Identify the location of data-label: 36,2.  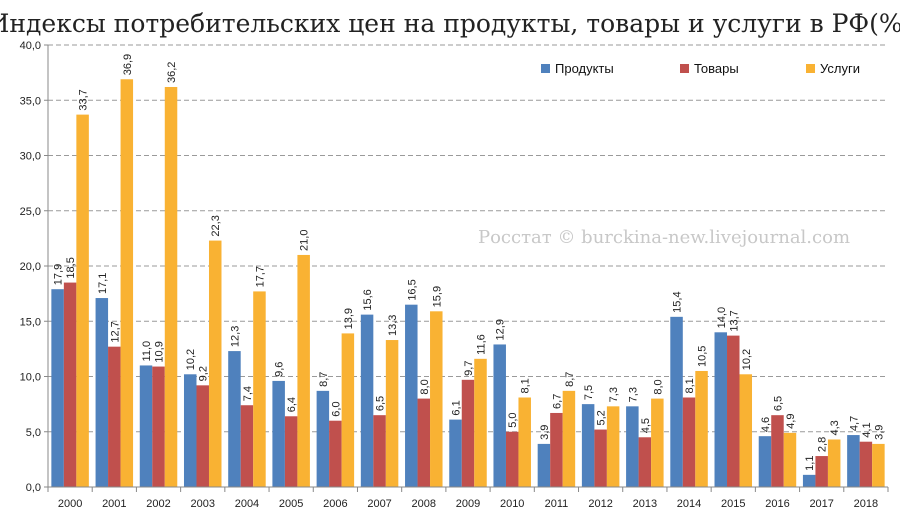
(172, 72).